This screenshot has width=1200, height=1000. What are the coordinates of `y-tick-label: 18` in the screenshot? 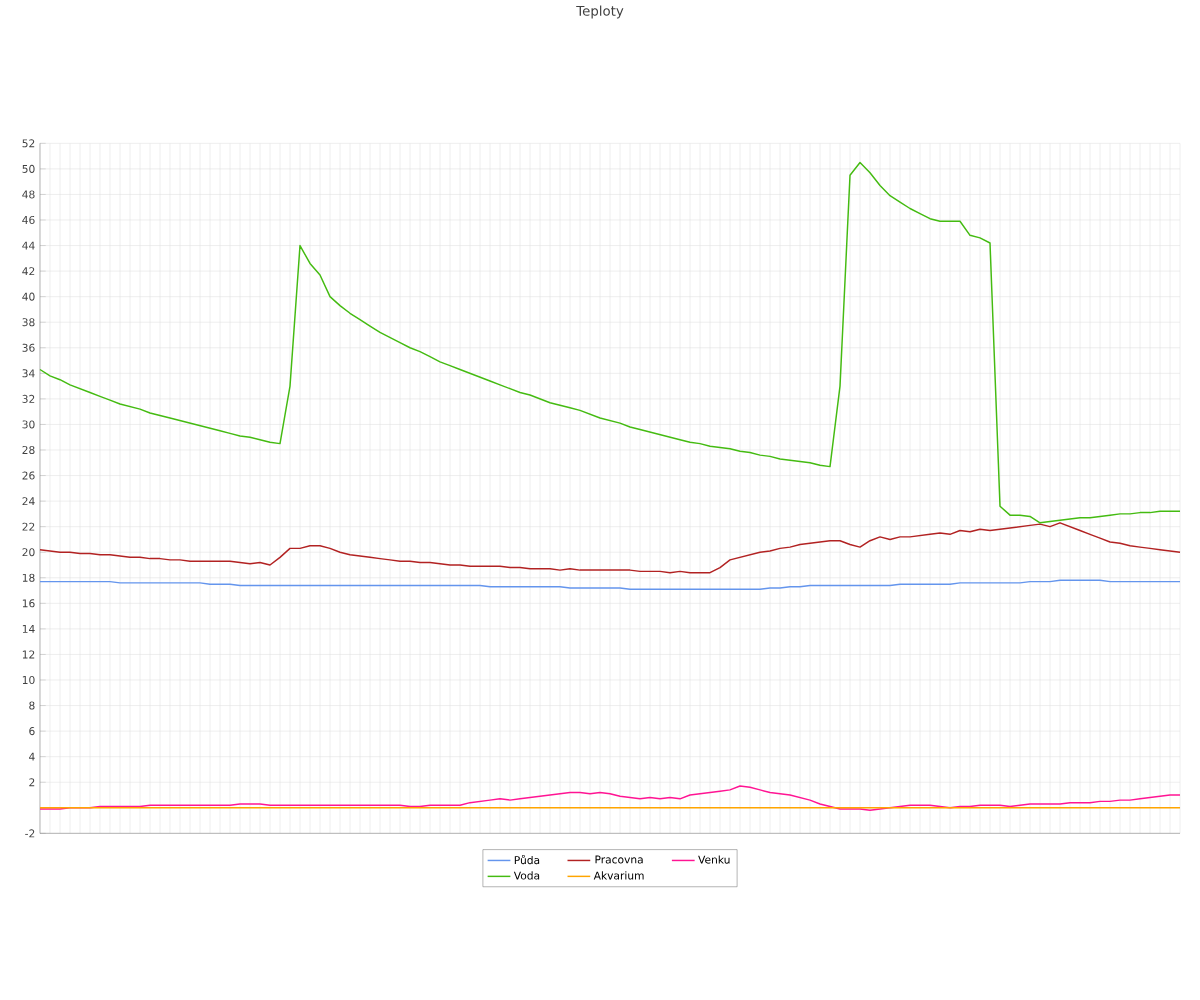 It's located at (28, 577).